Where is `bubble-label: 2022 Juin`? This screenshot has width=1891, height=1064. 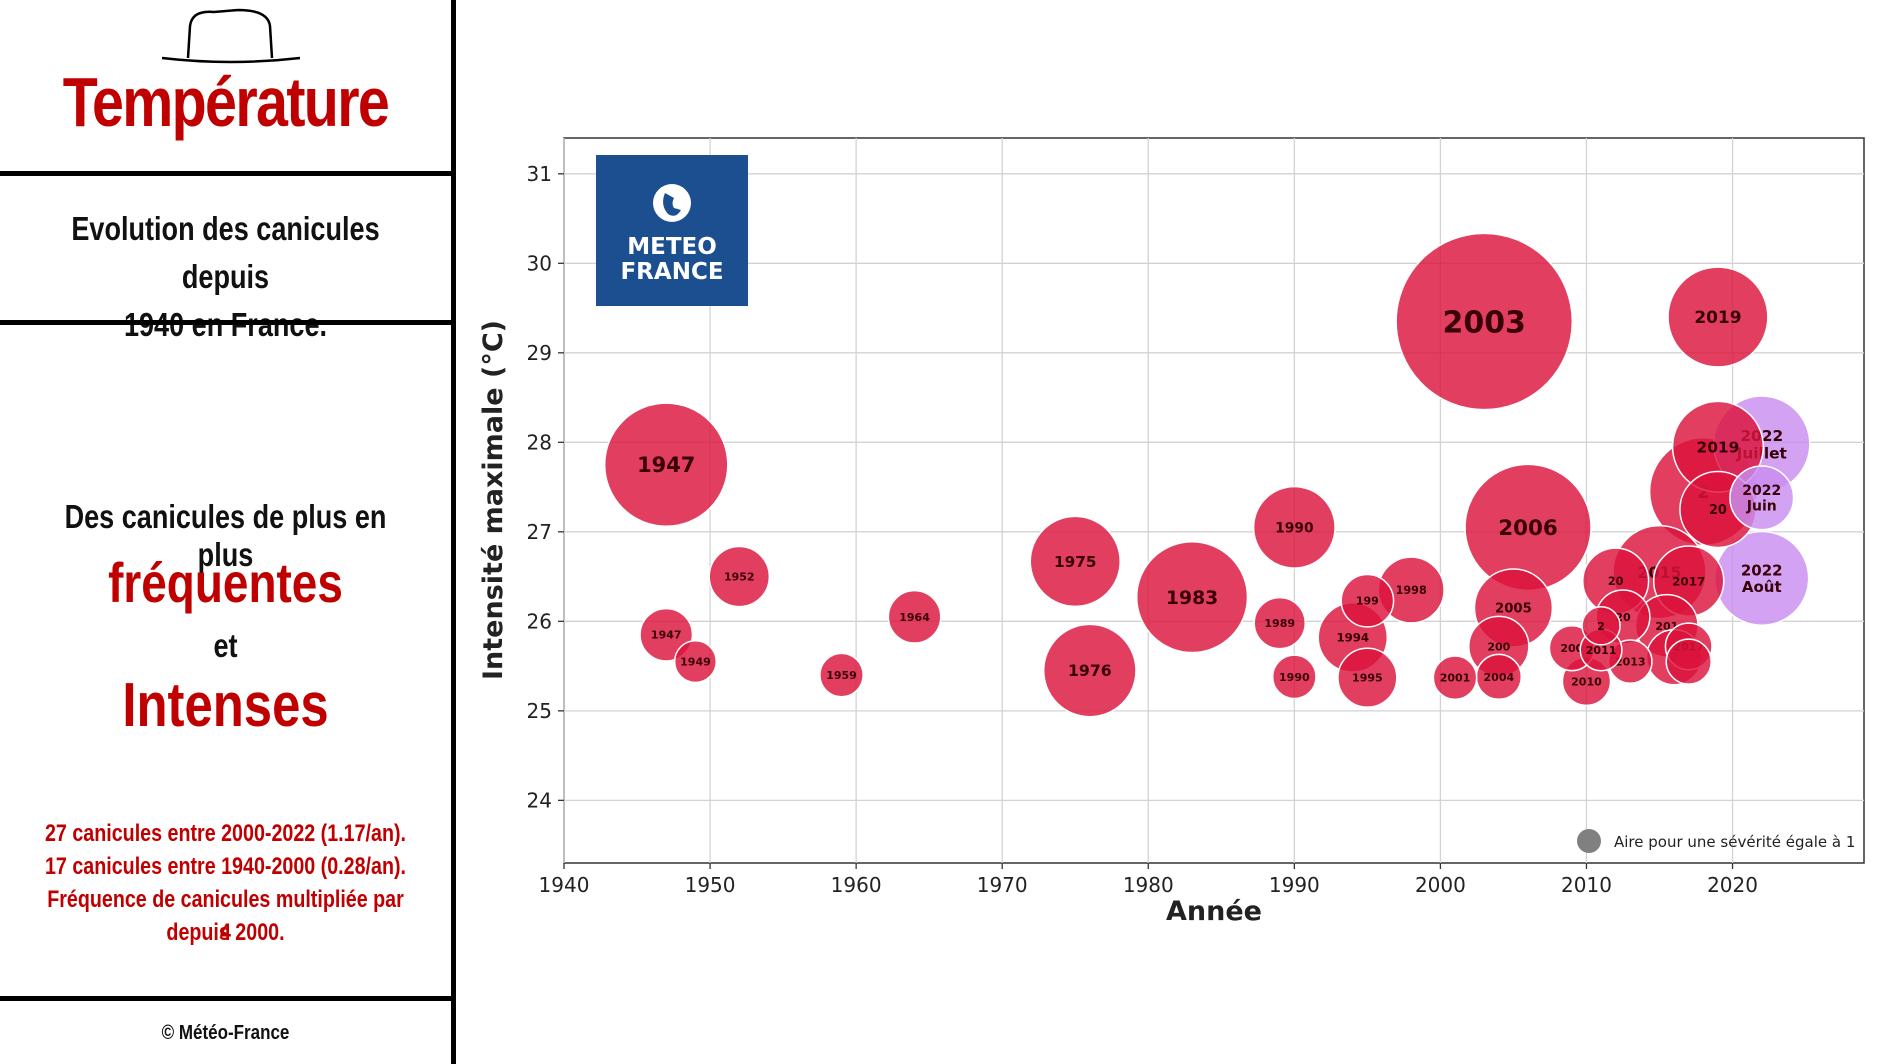
bubble-label: 2022 Juin is located at coordinates (1761, 499).